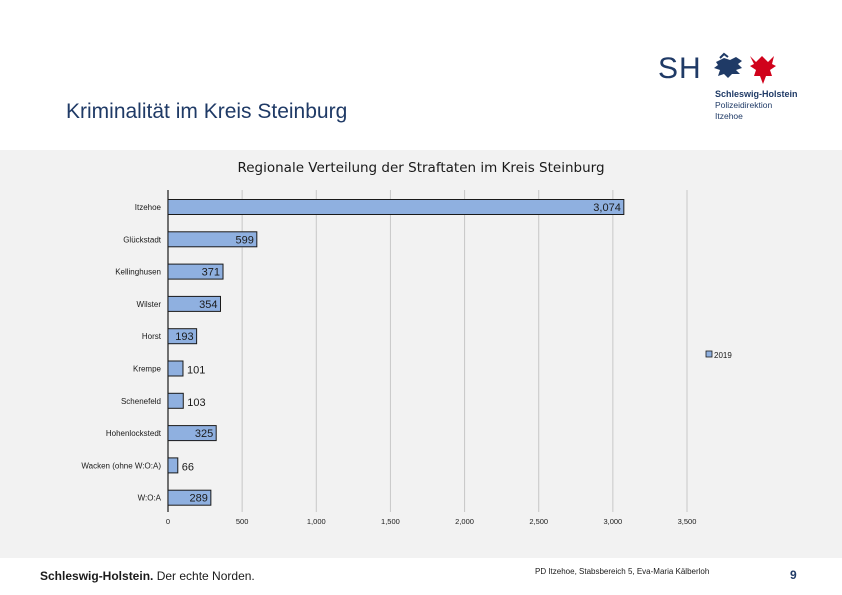  I want to click on footer-slogan-rest: Der echte Norden., so click(204, 576).